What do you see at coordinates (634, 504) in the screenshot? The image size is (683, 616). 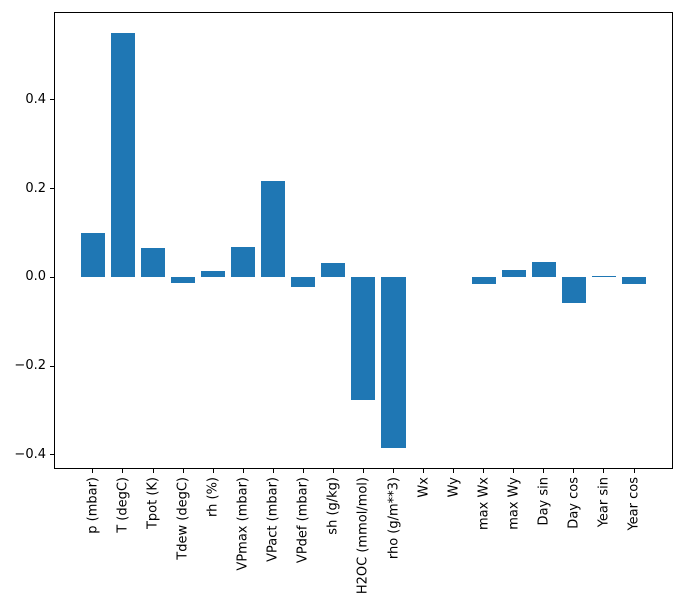 I see `x-tick-label-text: Year cos` at bounding box center [634, 504].